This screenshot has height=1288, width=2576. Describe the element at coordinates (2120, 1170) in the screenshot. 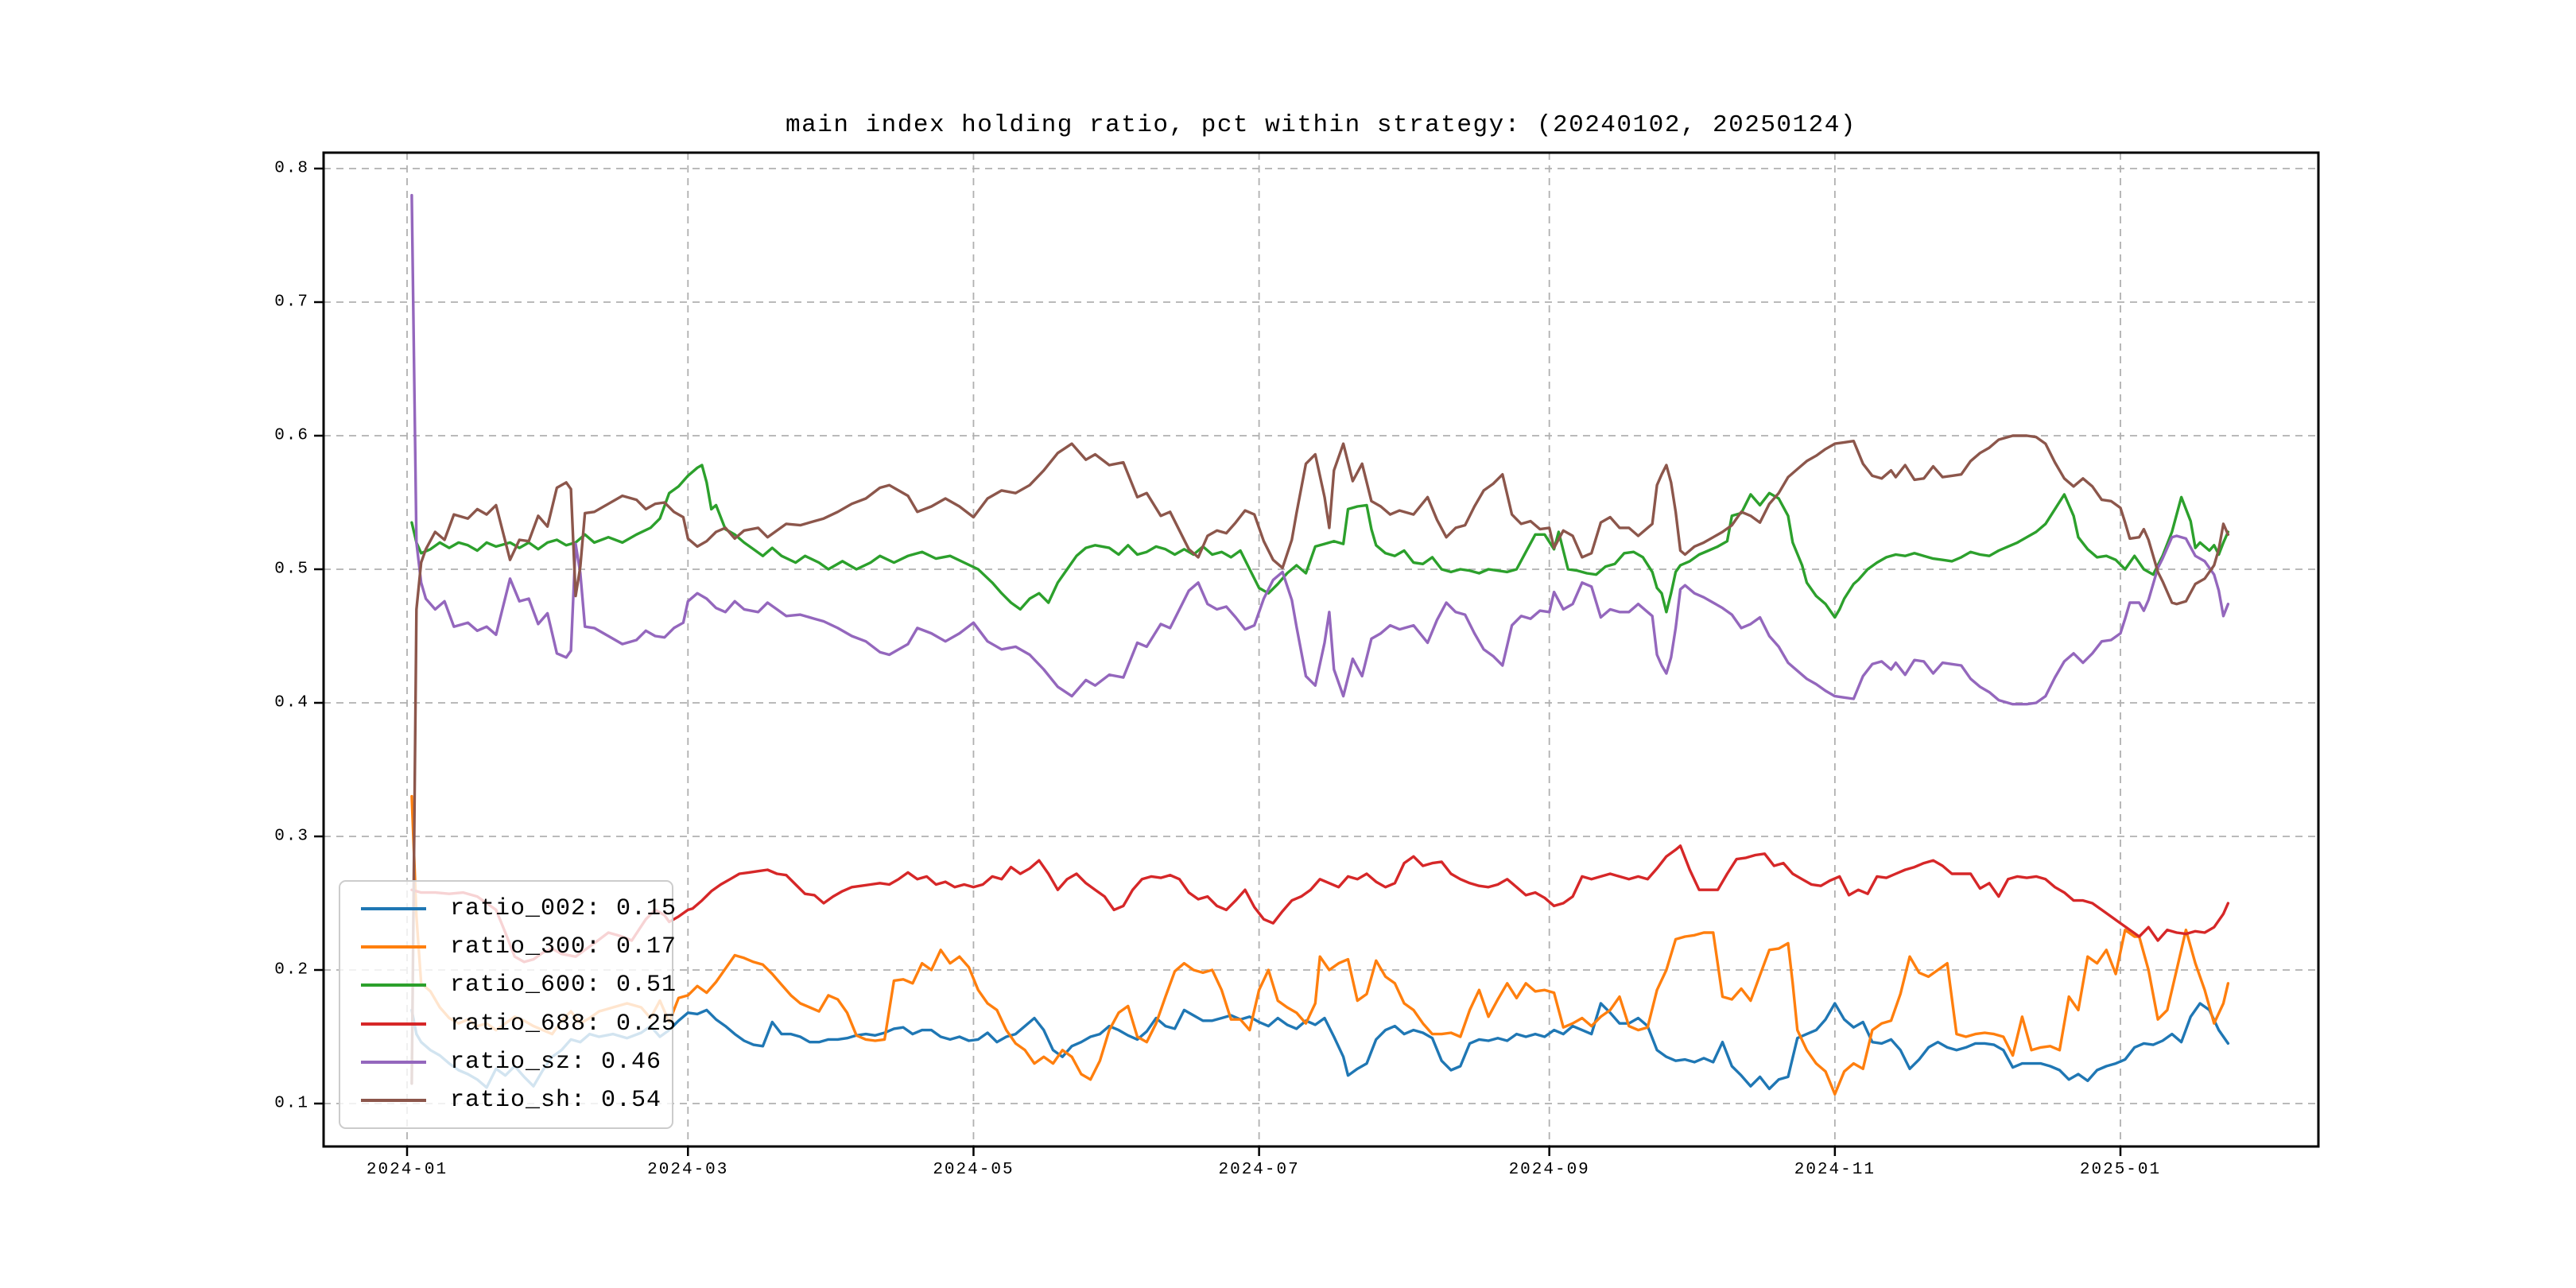

I see `x-tick-label: 2025-01` at that location.